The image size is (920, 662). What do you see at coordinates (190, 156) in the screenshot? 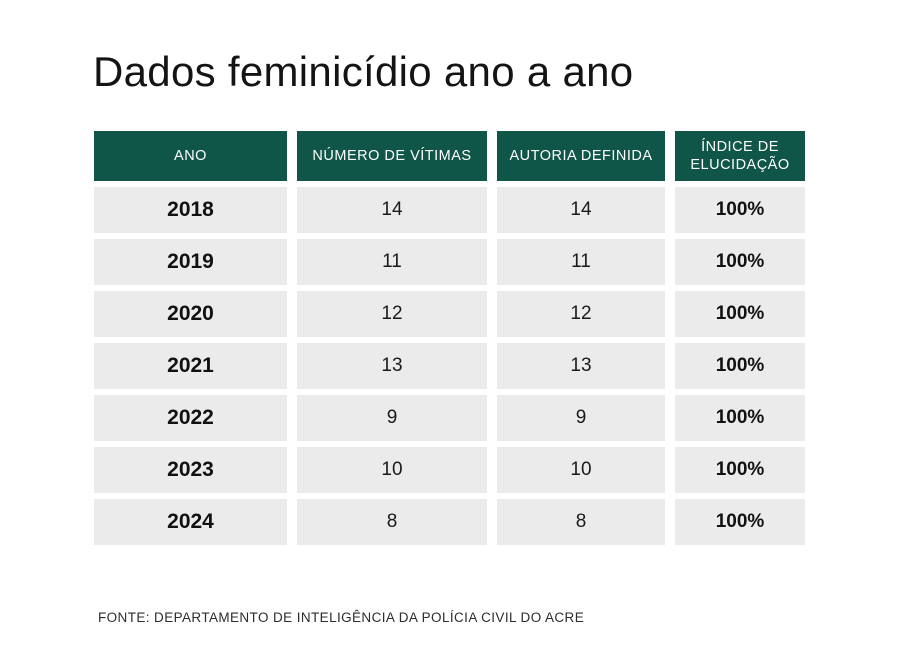
I see `column-header-ano: ANO` at bounding box center [190, 156].